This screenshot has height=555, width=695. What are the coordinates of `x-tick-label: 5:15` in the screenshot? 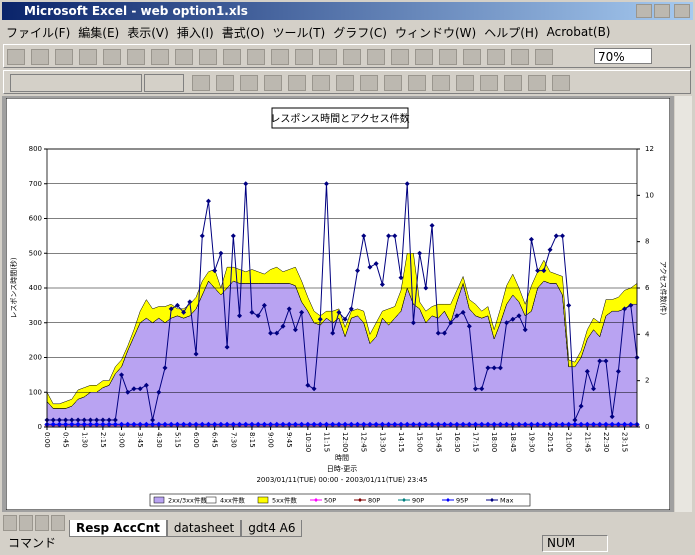 It's located at (177, 440).